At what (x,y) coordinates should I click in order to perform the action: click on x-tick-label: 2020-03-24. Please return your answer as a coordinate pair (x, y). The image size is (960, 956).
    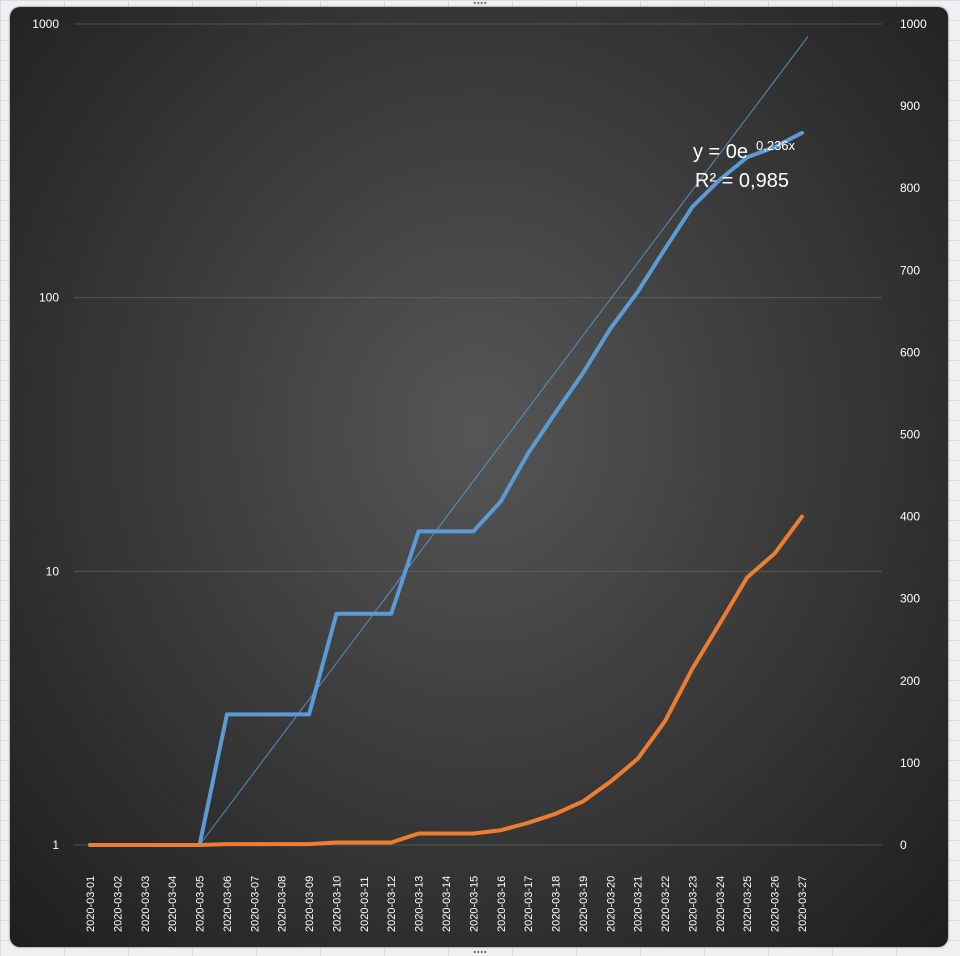
    Looking at the image, I should click on (721, 904).